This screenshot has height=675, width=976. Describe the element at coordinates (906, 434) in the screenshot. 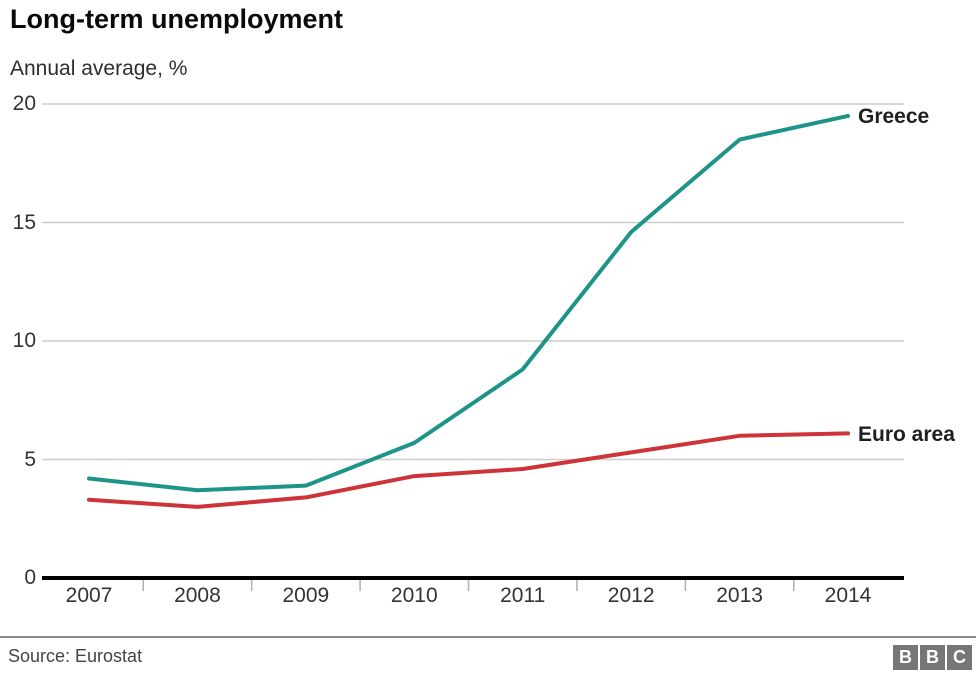

I see `series-label-euro-area: Euro area` at that location.